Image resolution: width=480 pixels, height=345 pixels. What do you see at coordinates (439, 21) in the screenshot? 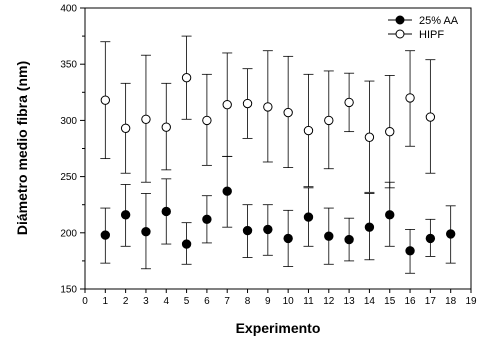
I see `legend-label-25aa: 25% AA` at bounding box center [439, 21].